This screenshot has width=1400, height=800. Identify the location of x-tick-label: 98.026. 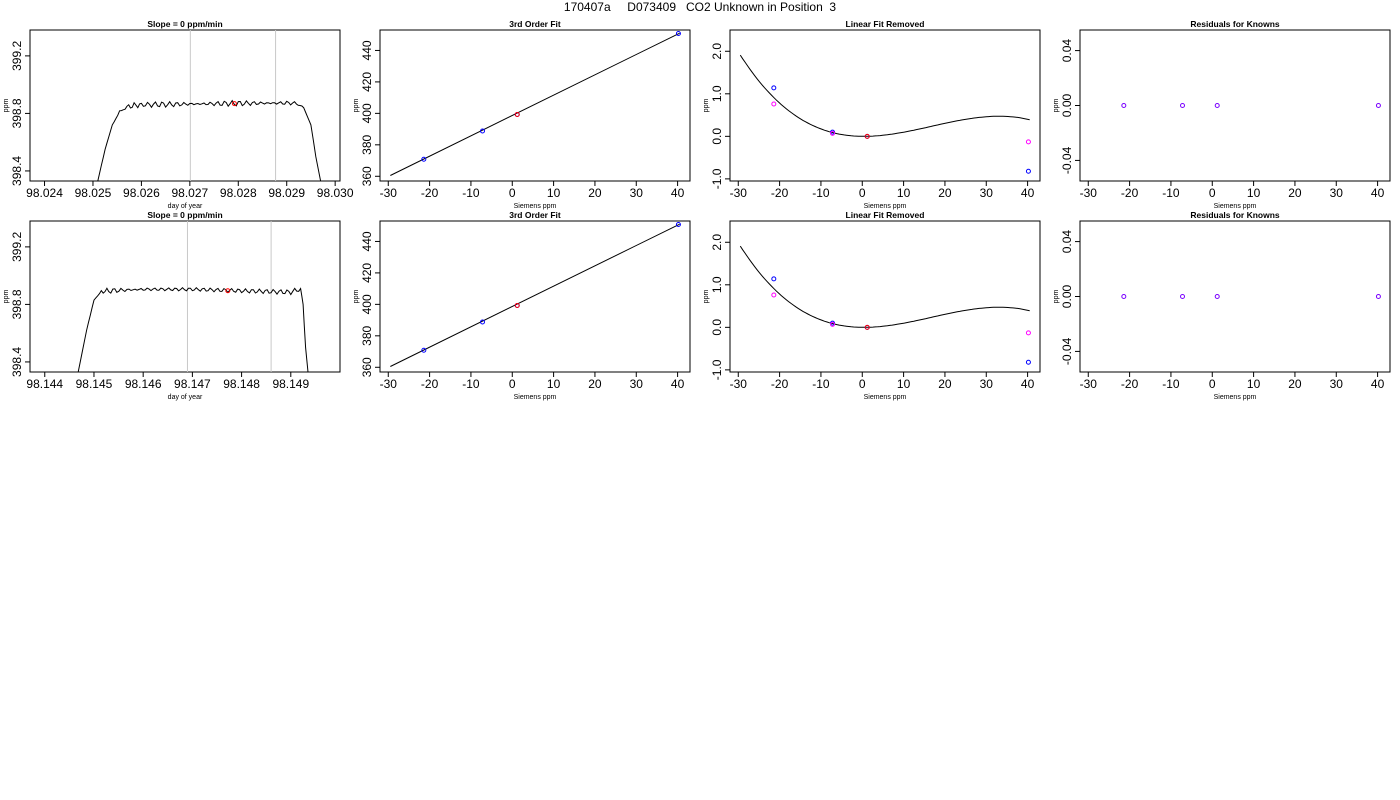
(141, 193).